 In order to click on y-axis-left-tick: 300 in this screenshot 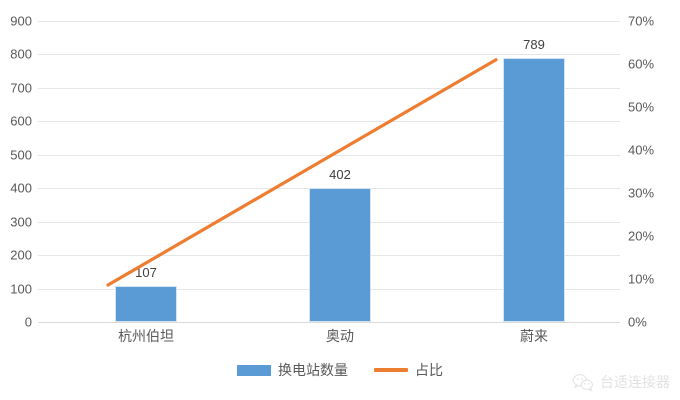, I will do `click(21, 222)`.